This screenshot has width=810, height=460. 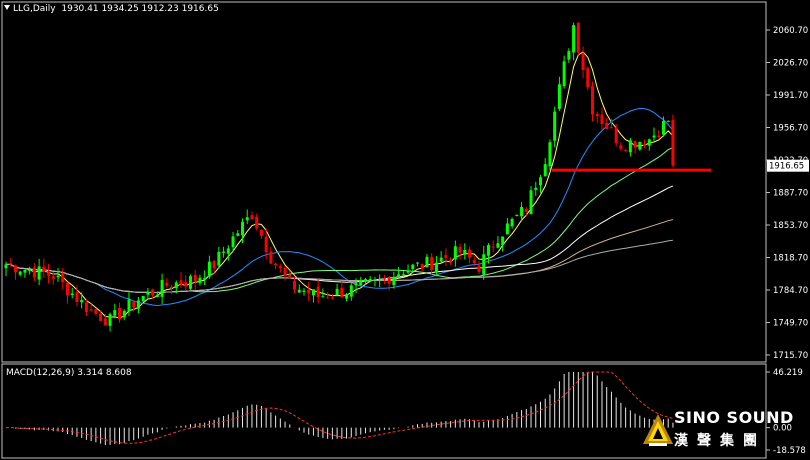 What do you see at coordinates (724, 433) in the screenshot?
I see `brand-logo: SINO SOUND 漢聲集團` at bounding box center [724, 433].